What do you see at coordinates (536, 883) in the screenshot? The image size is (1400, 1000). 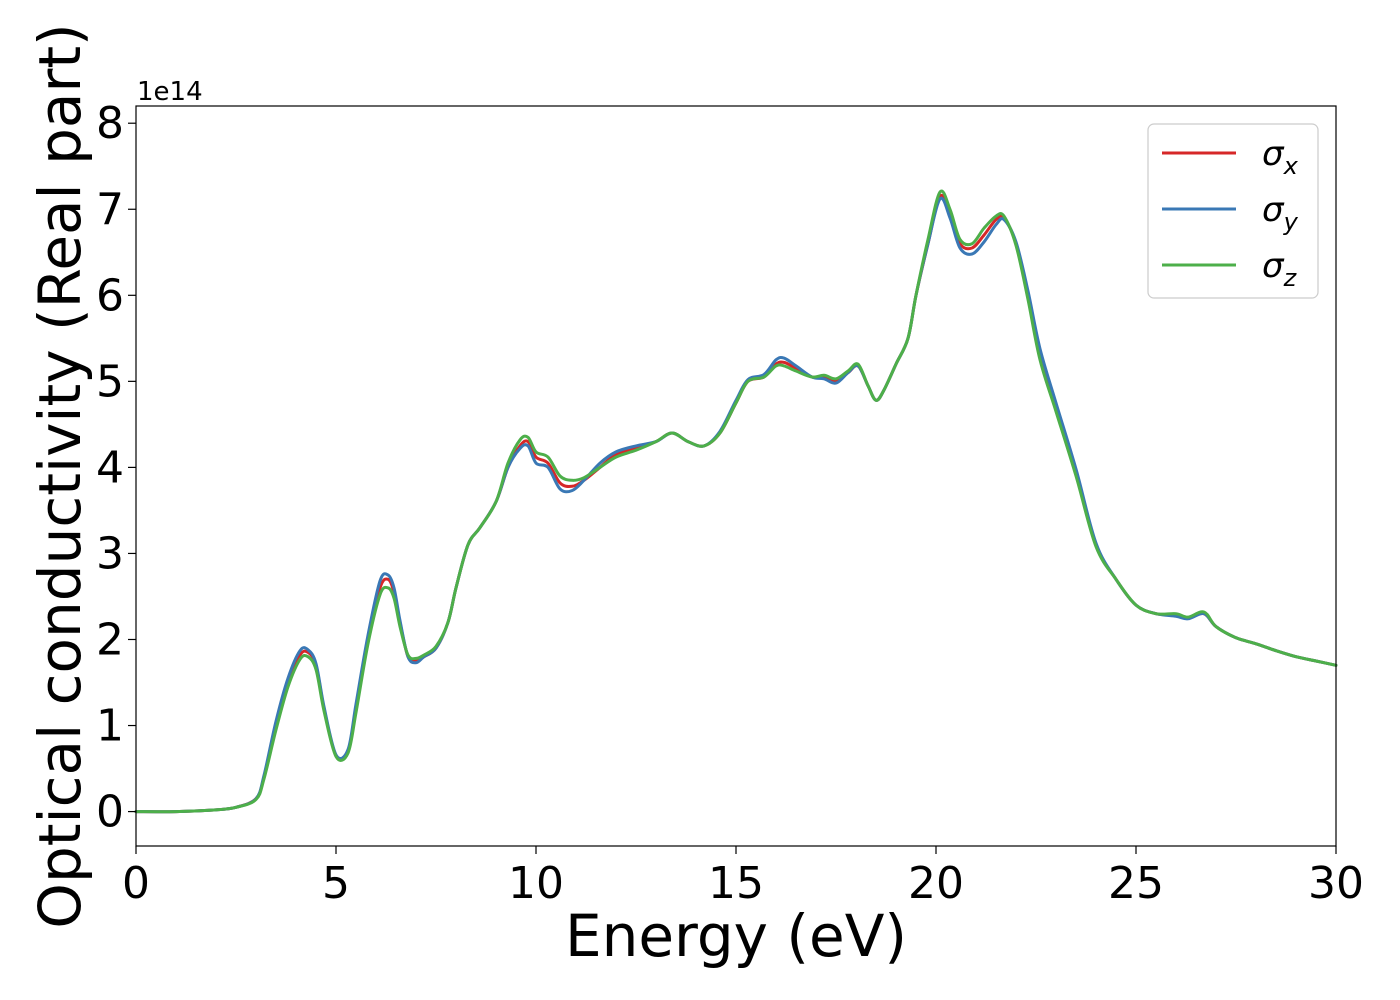 I see `x-tick-label: 10` at bounding box center [536, 883].